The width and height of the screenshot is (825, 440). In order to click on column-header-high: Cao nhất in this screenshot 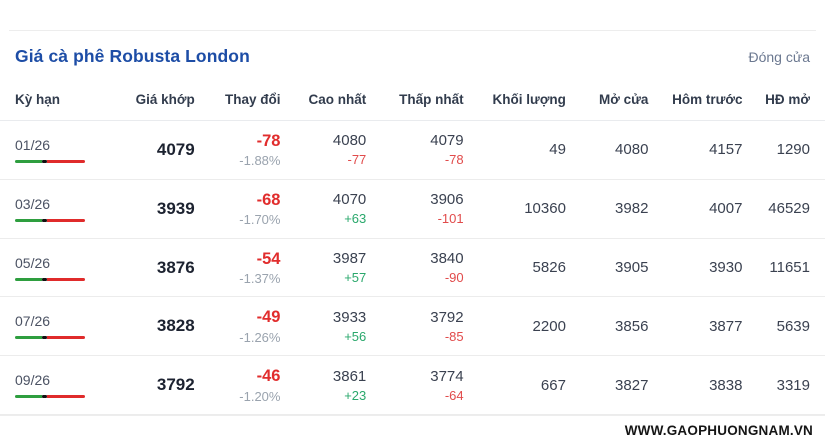, I will do `click(323, 100)`.